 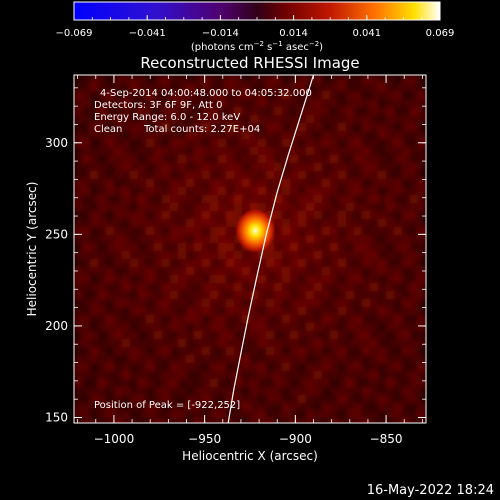 I want to click on x-tick-label: −950, so click(x=204, y=439).